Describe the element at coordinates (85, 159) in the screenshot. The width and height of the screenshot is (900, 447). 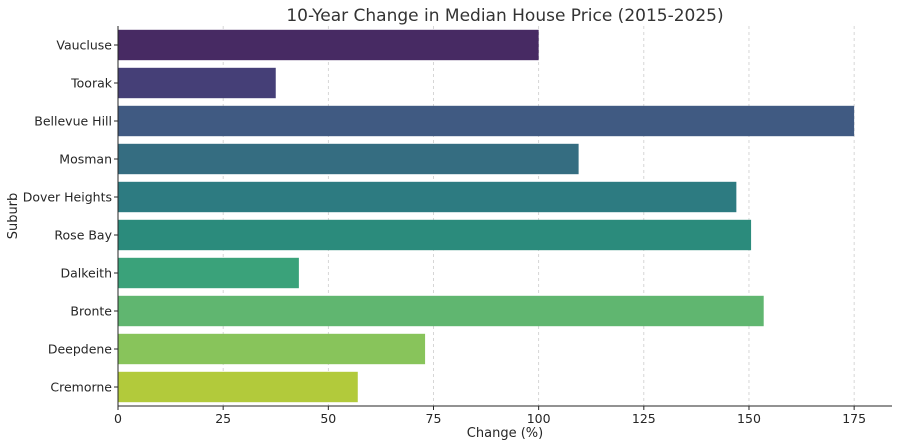
I see `y-tick-label-mosman: Mosman` at that location.